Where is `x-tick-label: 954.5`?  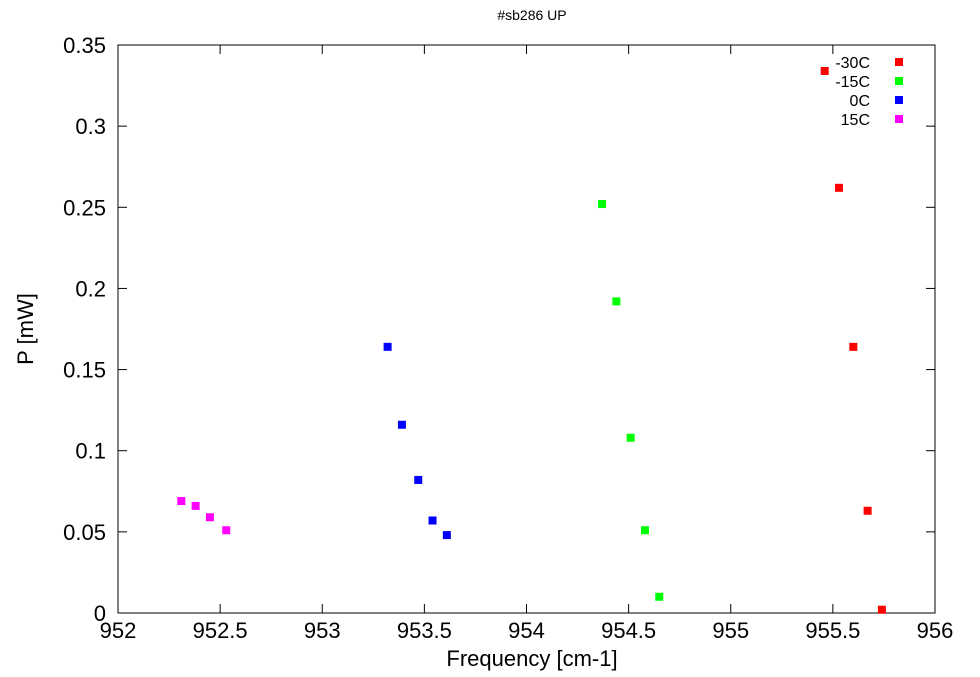
x-tick-label: 954.5 is located at coordinates (628, 630).